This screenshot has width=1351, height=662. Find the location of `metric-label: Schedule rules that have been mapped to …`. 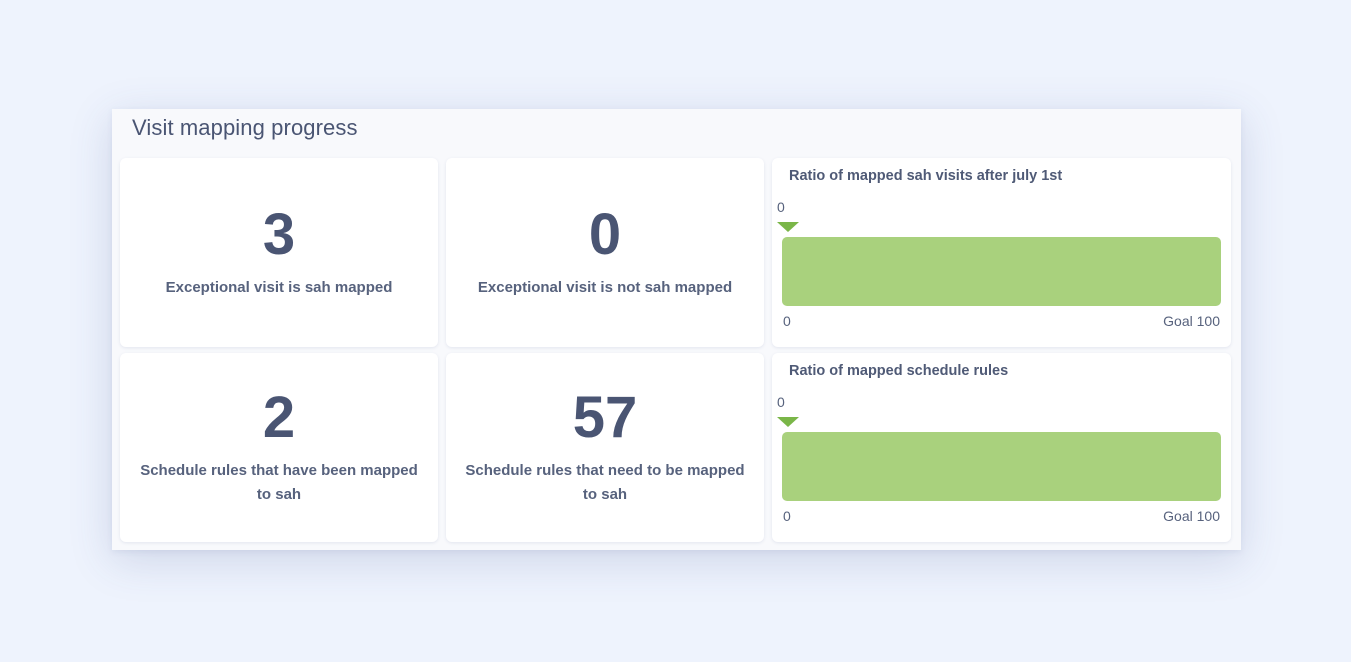

metric-label: Schedule rules that have been mapped to … is located at coordinates (279, 482).